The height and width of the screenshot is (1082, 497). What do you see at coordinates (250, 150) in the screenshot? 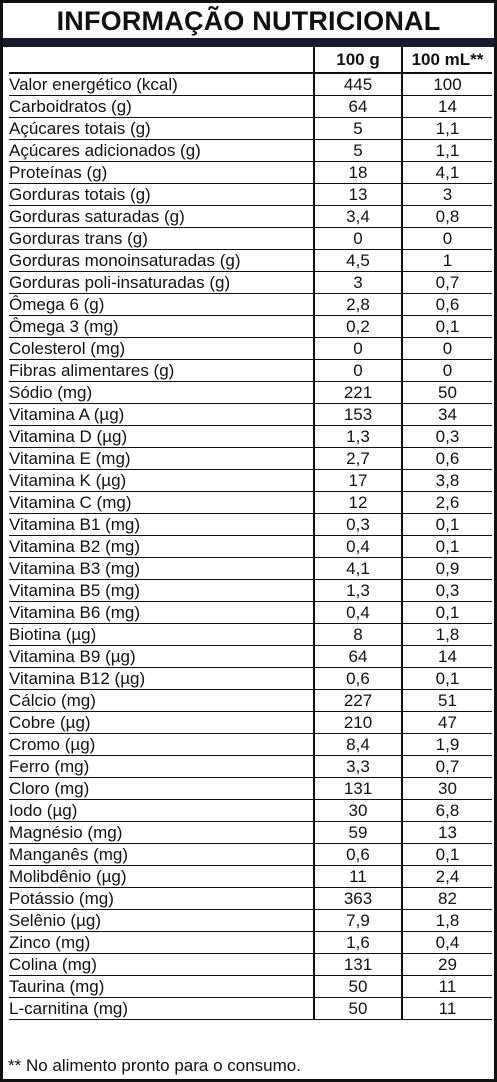
I see `table-row: Açúcares adicionados (g) 5 1,1` at bounding box center [250, 150].